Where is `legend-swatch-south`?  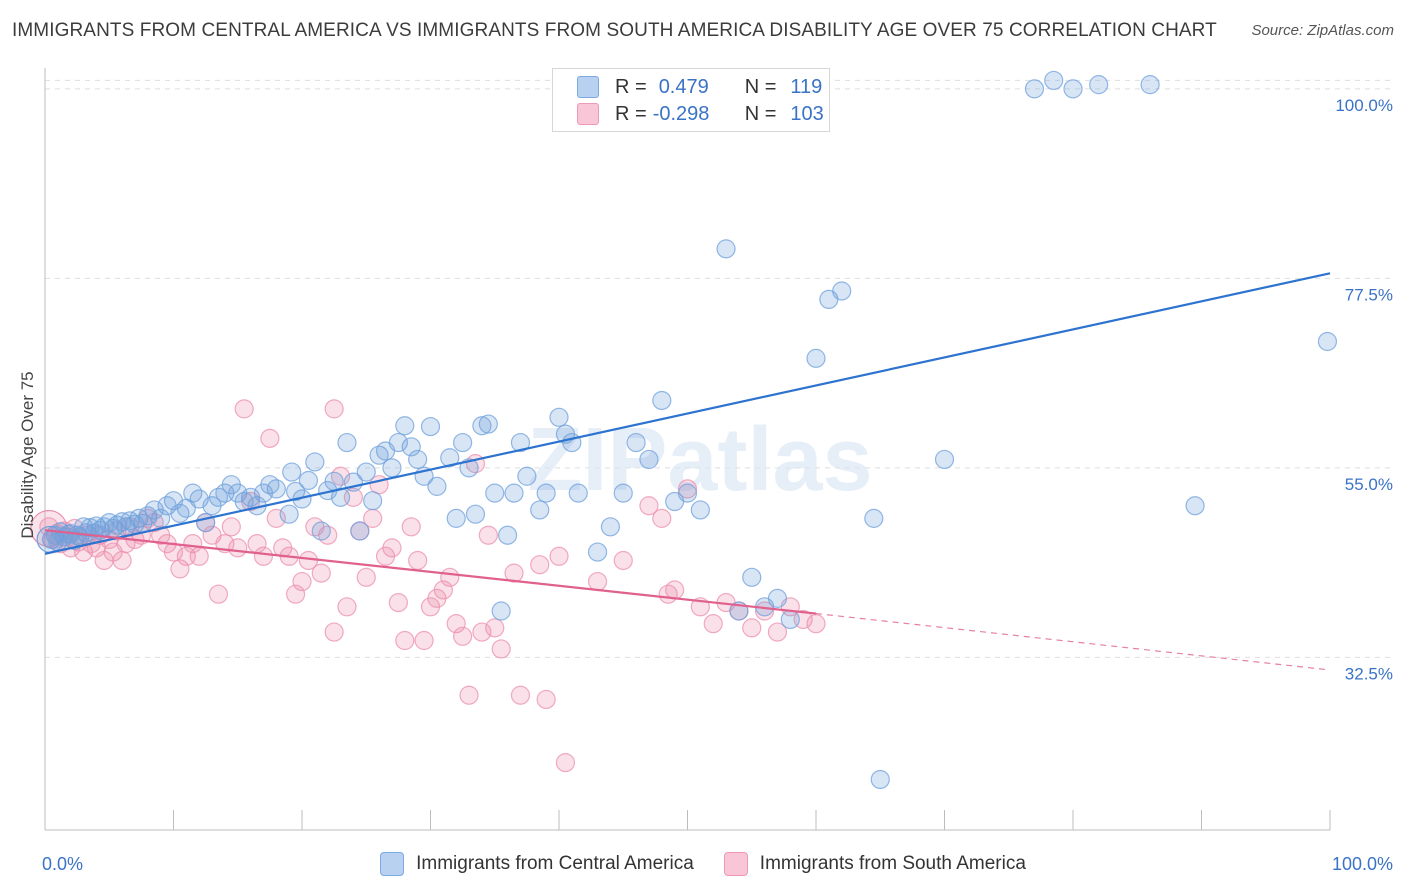 legend-swatch-south is located at coordinates (588, 114).